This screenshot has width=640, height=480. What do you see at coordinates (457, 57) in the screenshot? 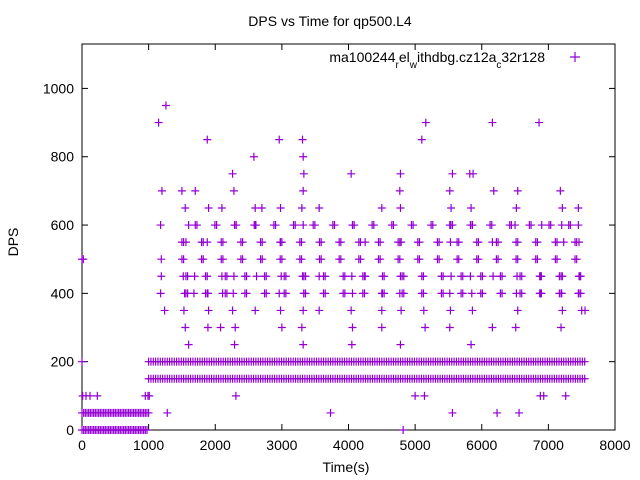
I see `legend-label-part: ithdbg.cz12a` at bounding box center [457, 57].